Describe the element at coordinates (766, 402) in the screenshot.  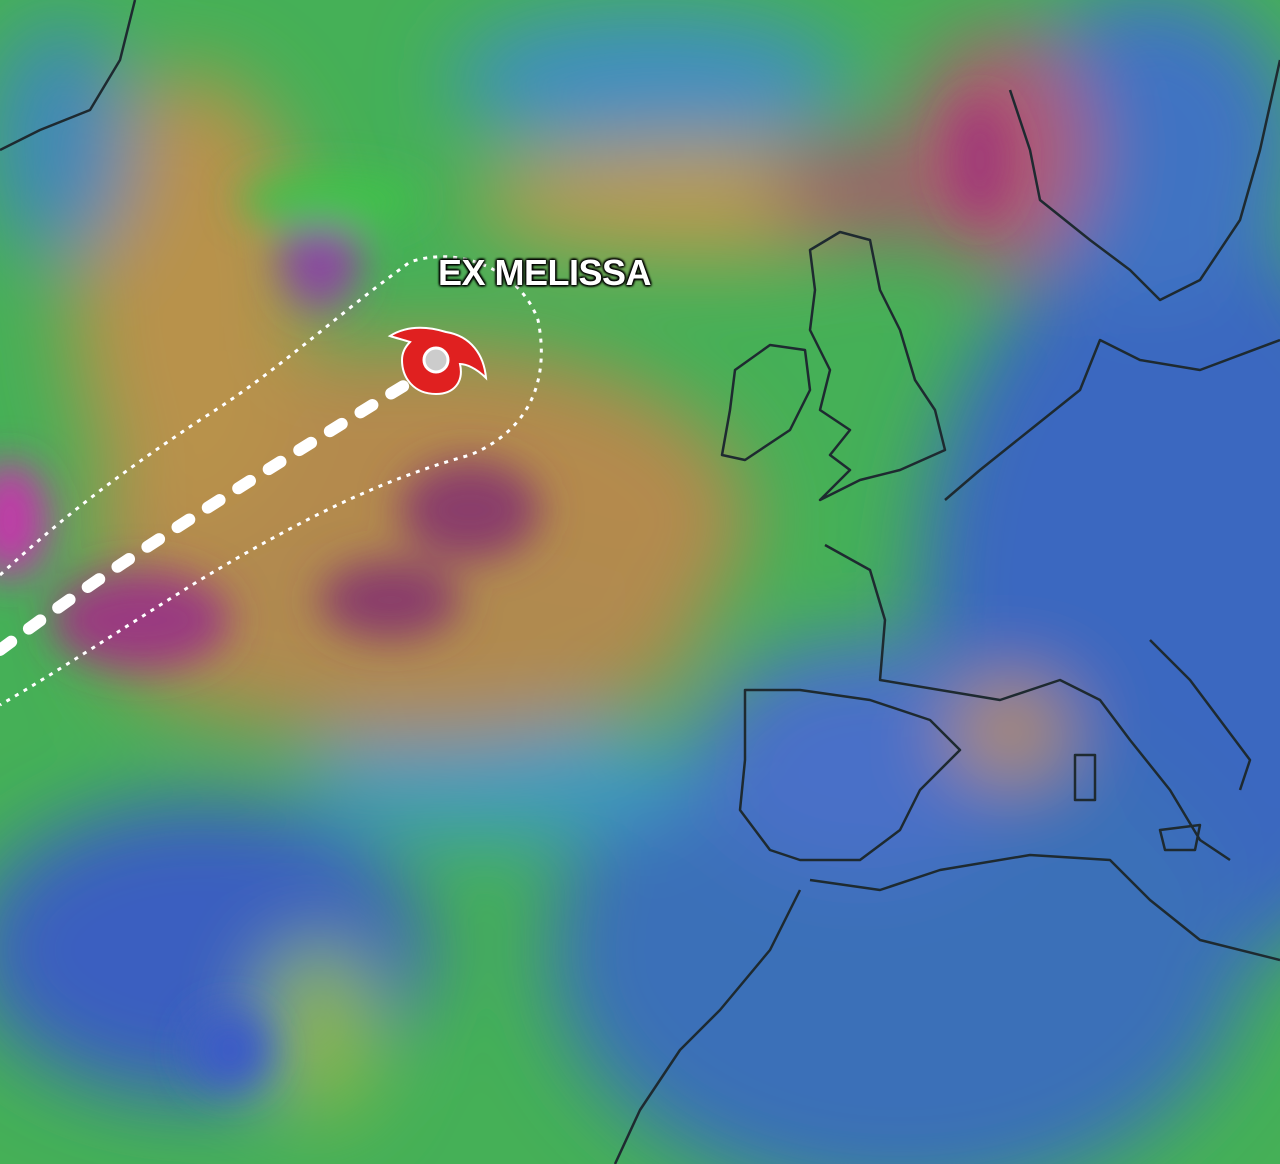
I see `ireland` at that location.